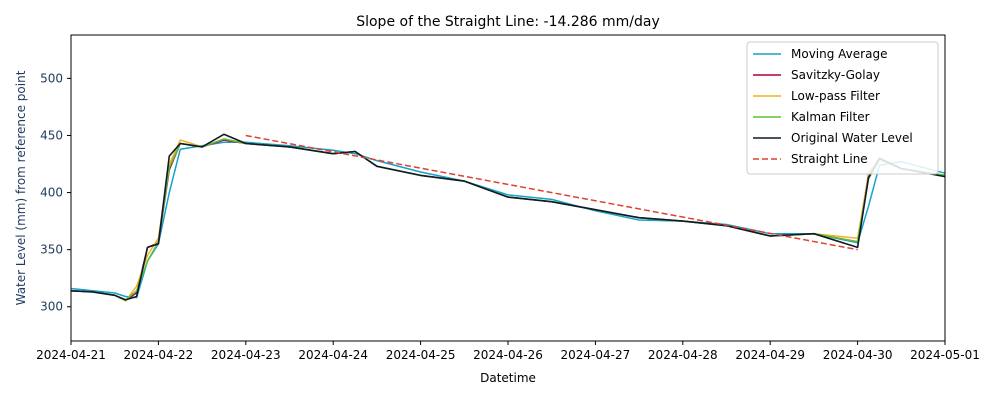 Image resolution: width=1000 pixels, height=400 pixels. I want to click on x-tick-label: 2024-04-29, so click(770, 355).